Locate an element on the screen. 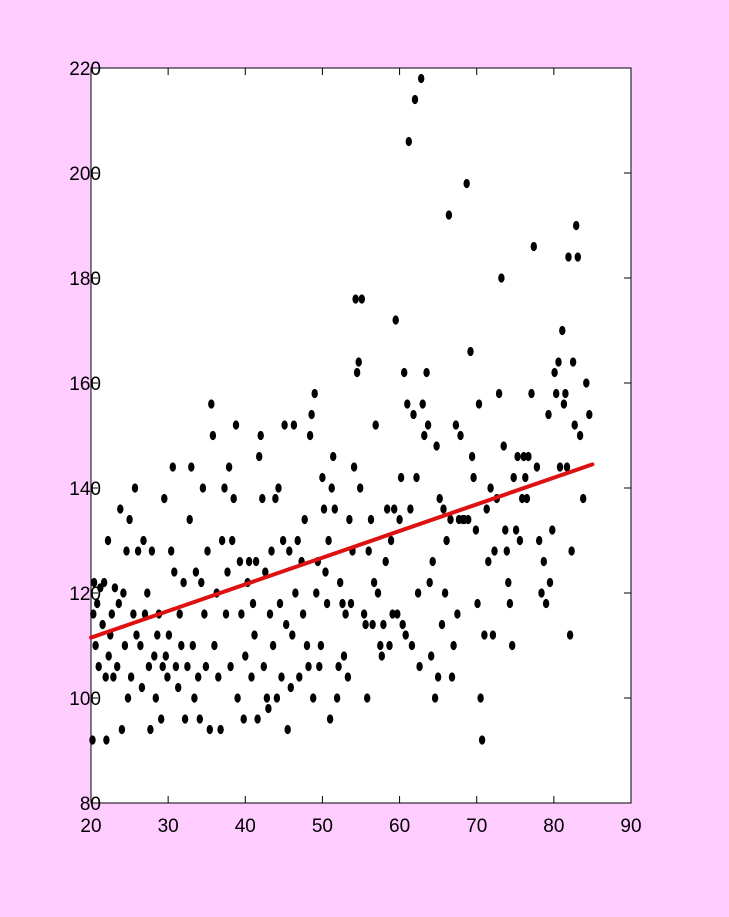  regression-line is located at coordinates (342, 551).